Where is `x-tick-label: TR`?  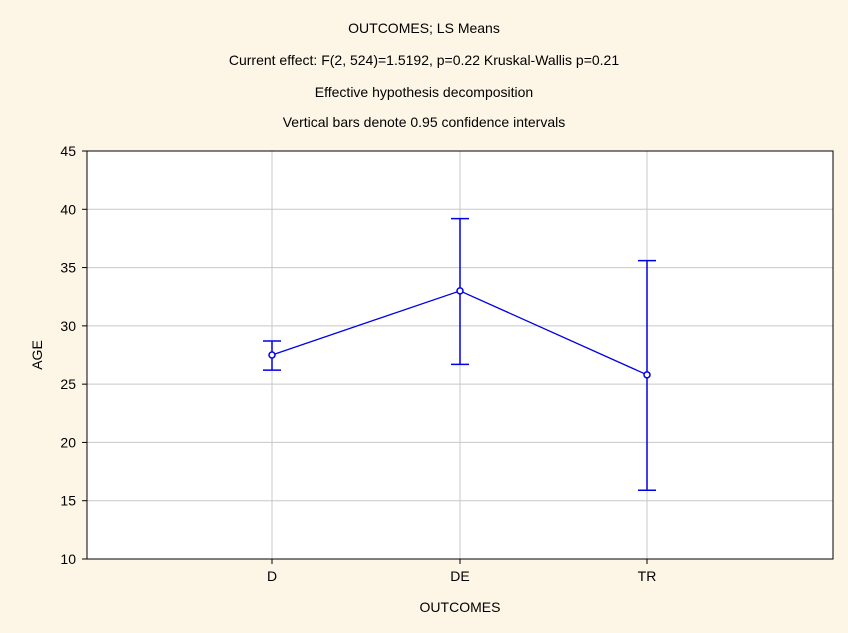
x-tick-label: TR is located at coordinates (647, 576).